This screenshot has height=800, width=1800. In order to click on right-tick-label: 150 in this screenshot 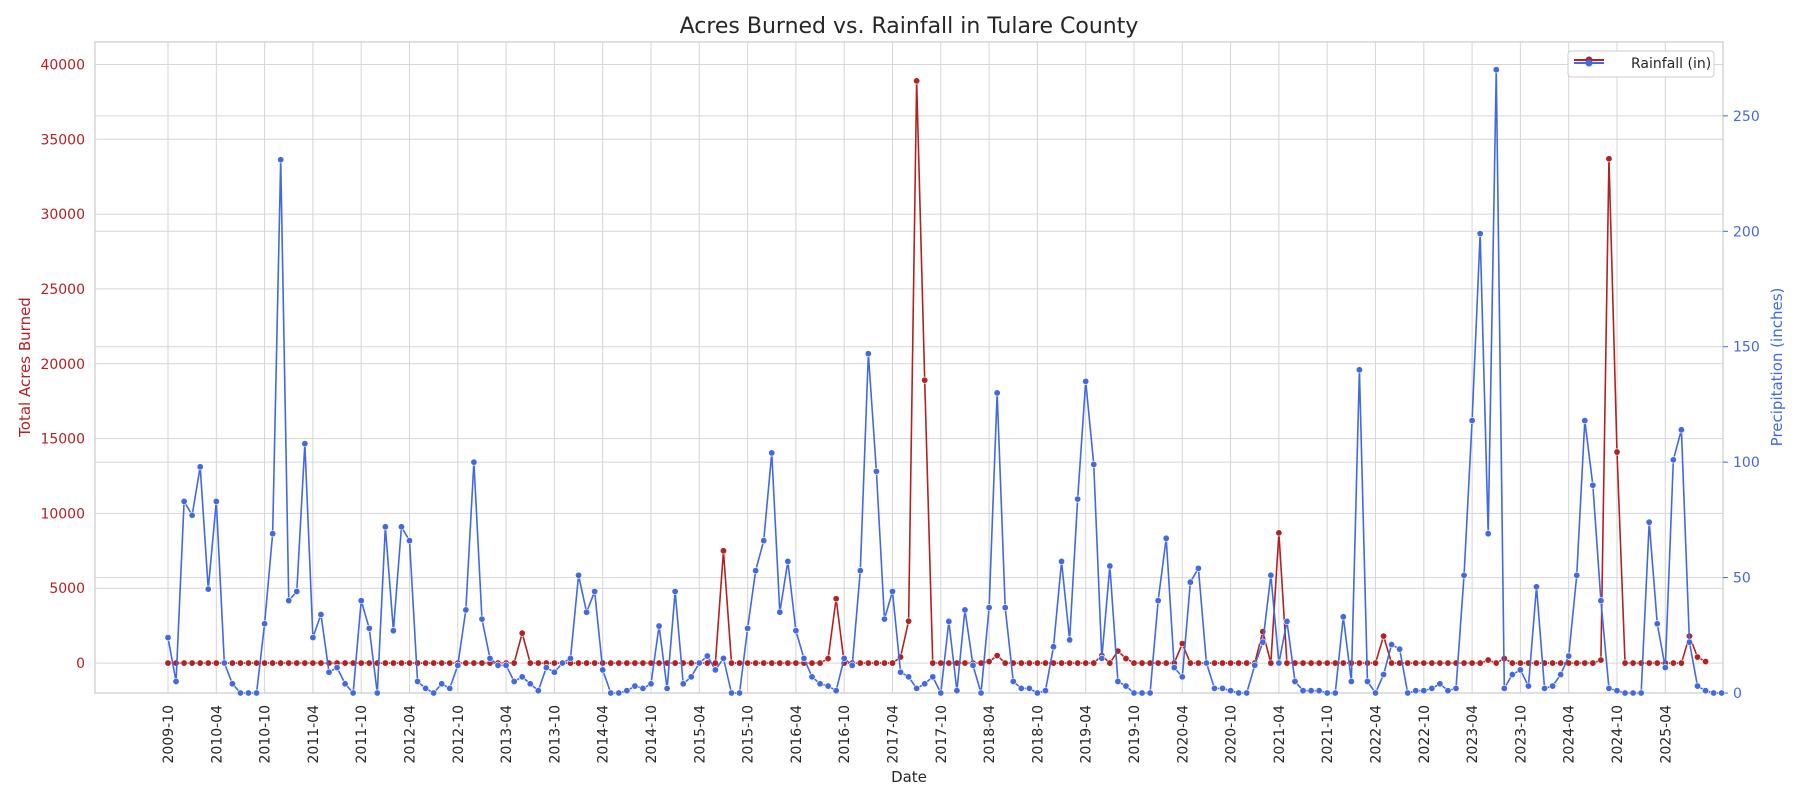, I will do `click(1746, 348)`.